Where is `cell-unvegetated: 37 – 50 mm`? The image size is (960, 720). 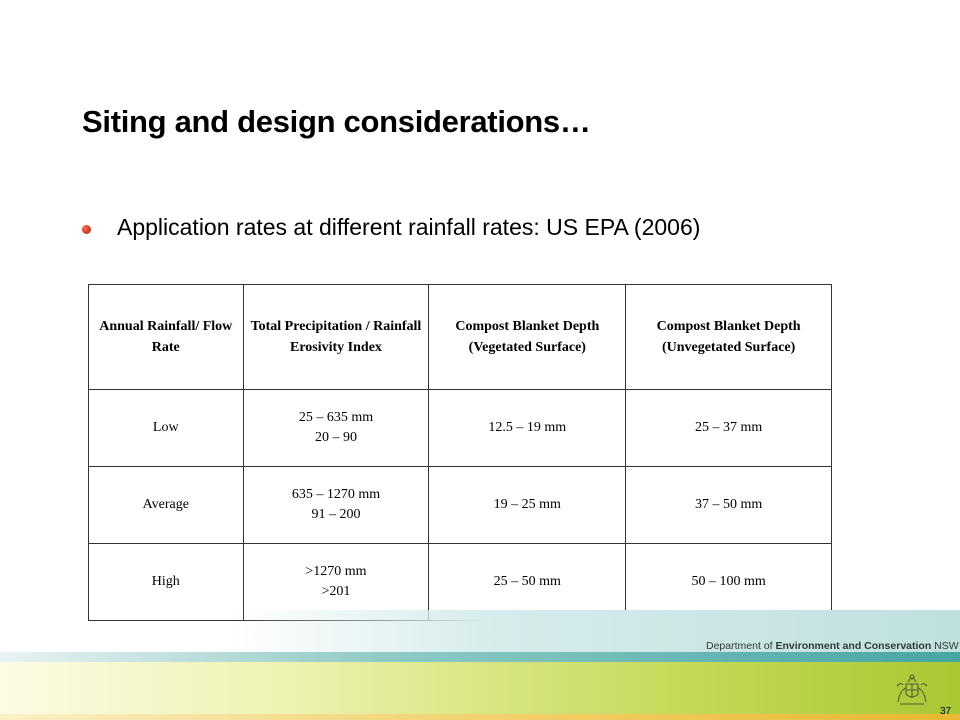
cell-unvegetated: 37 – 50 mm is located at coordinates (728, 505).